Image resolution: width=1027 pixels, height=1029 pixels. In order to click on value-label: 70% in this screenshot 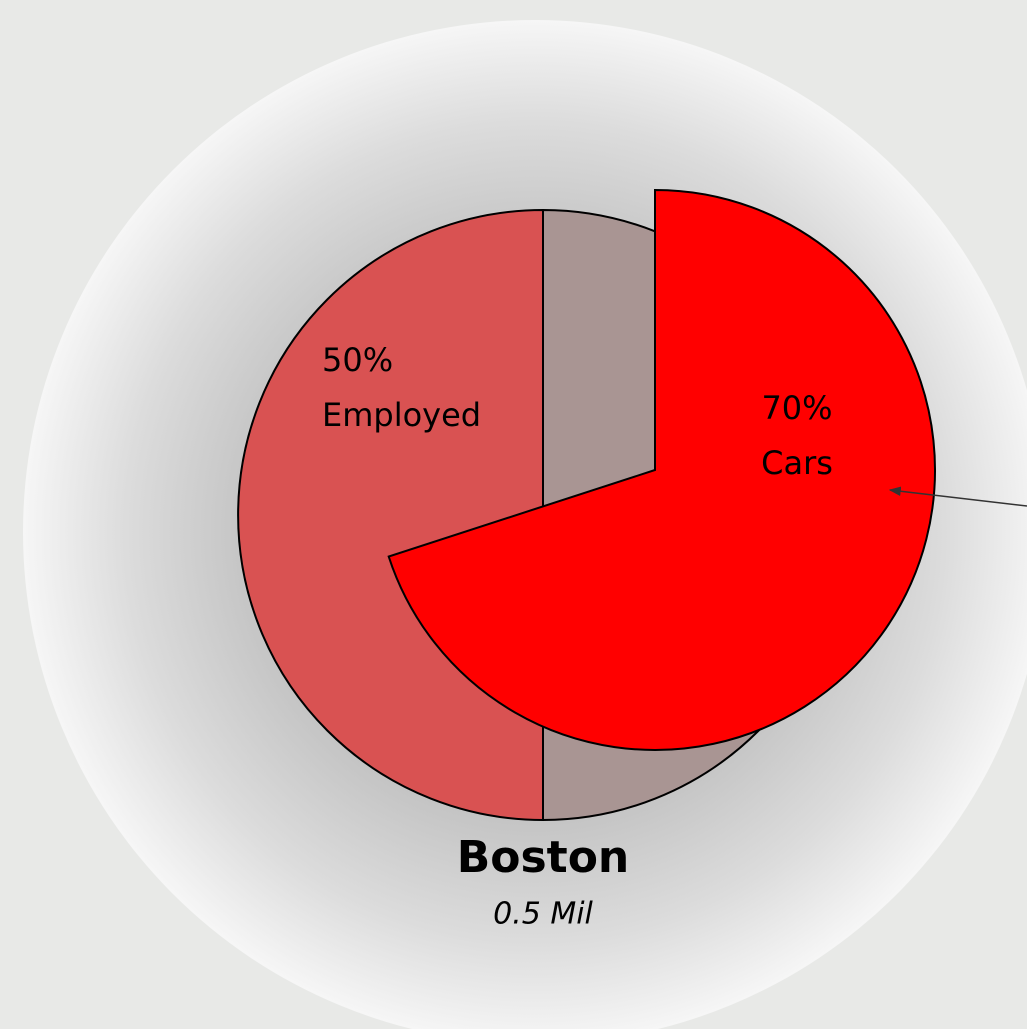, I will do `click(796, 408)`.